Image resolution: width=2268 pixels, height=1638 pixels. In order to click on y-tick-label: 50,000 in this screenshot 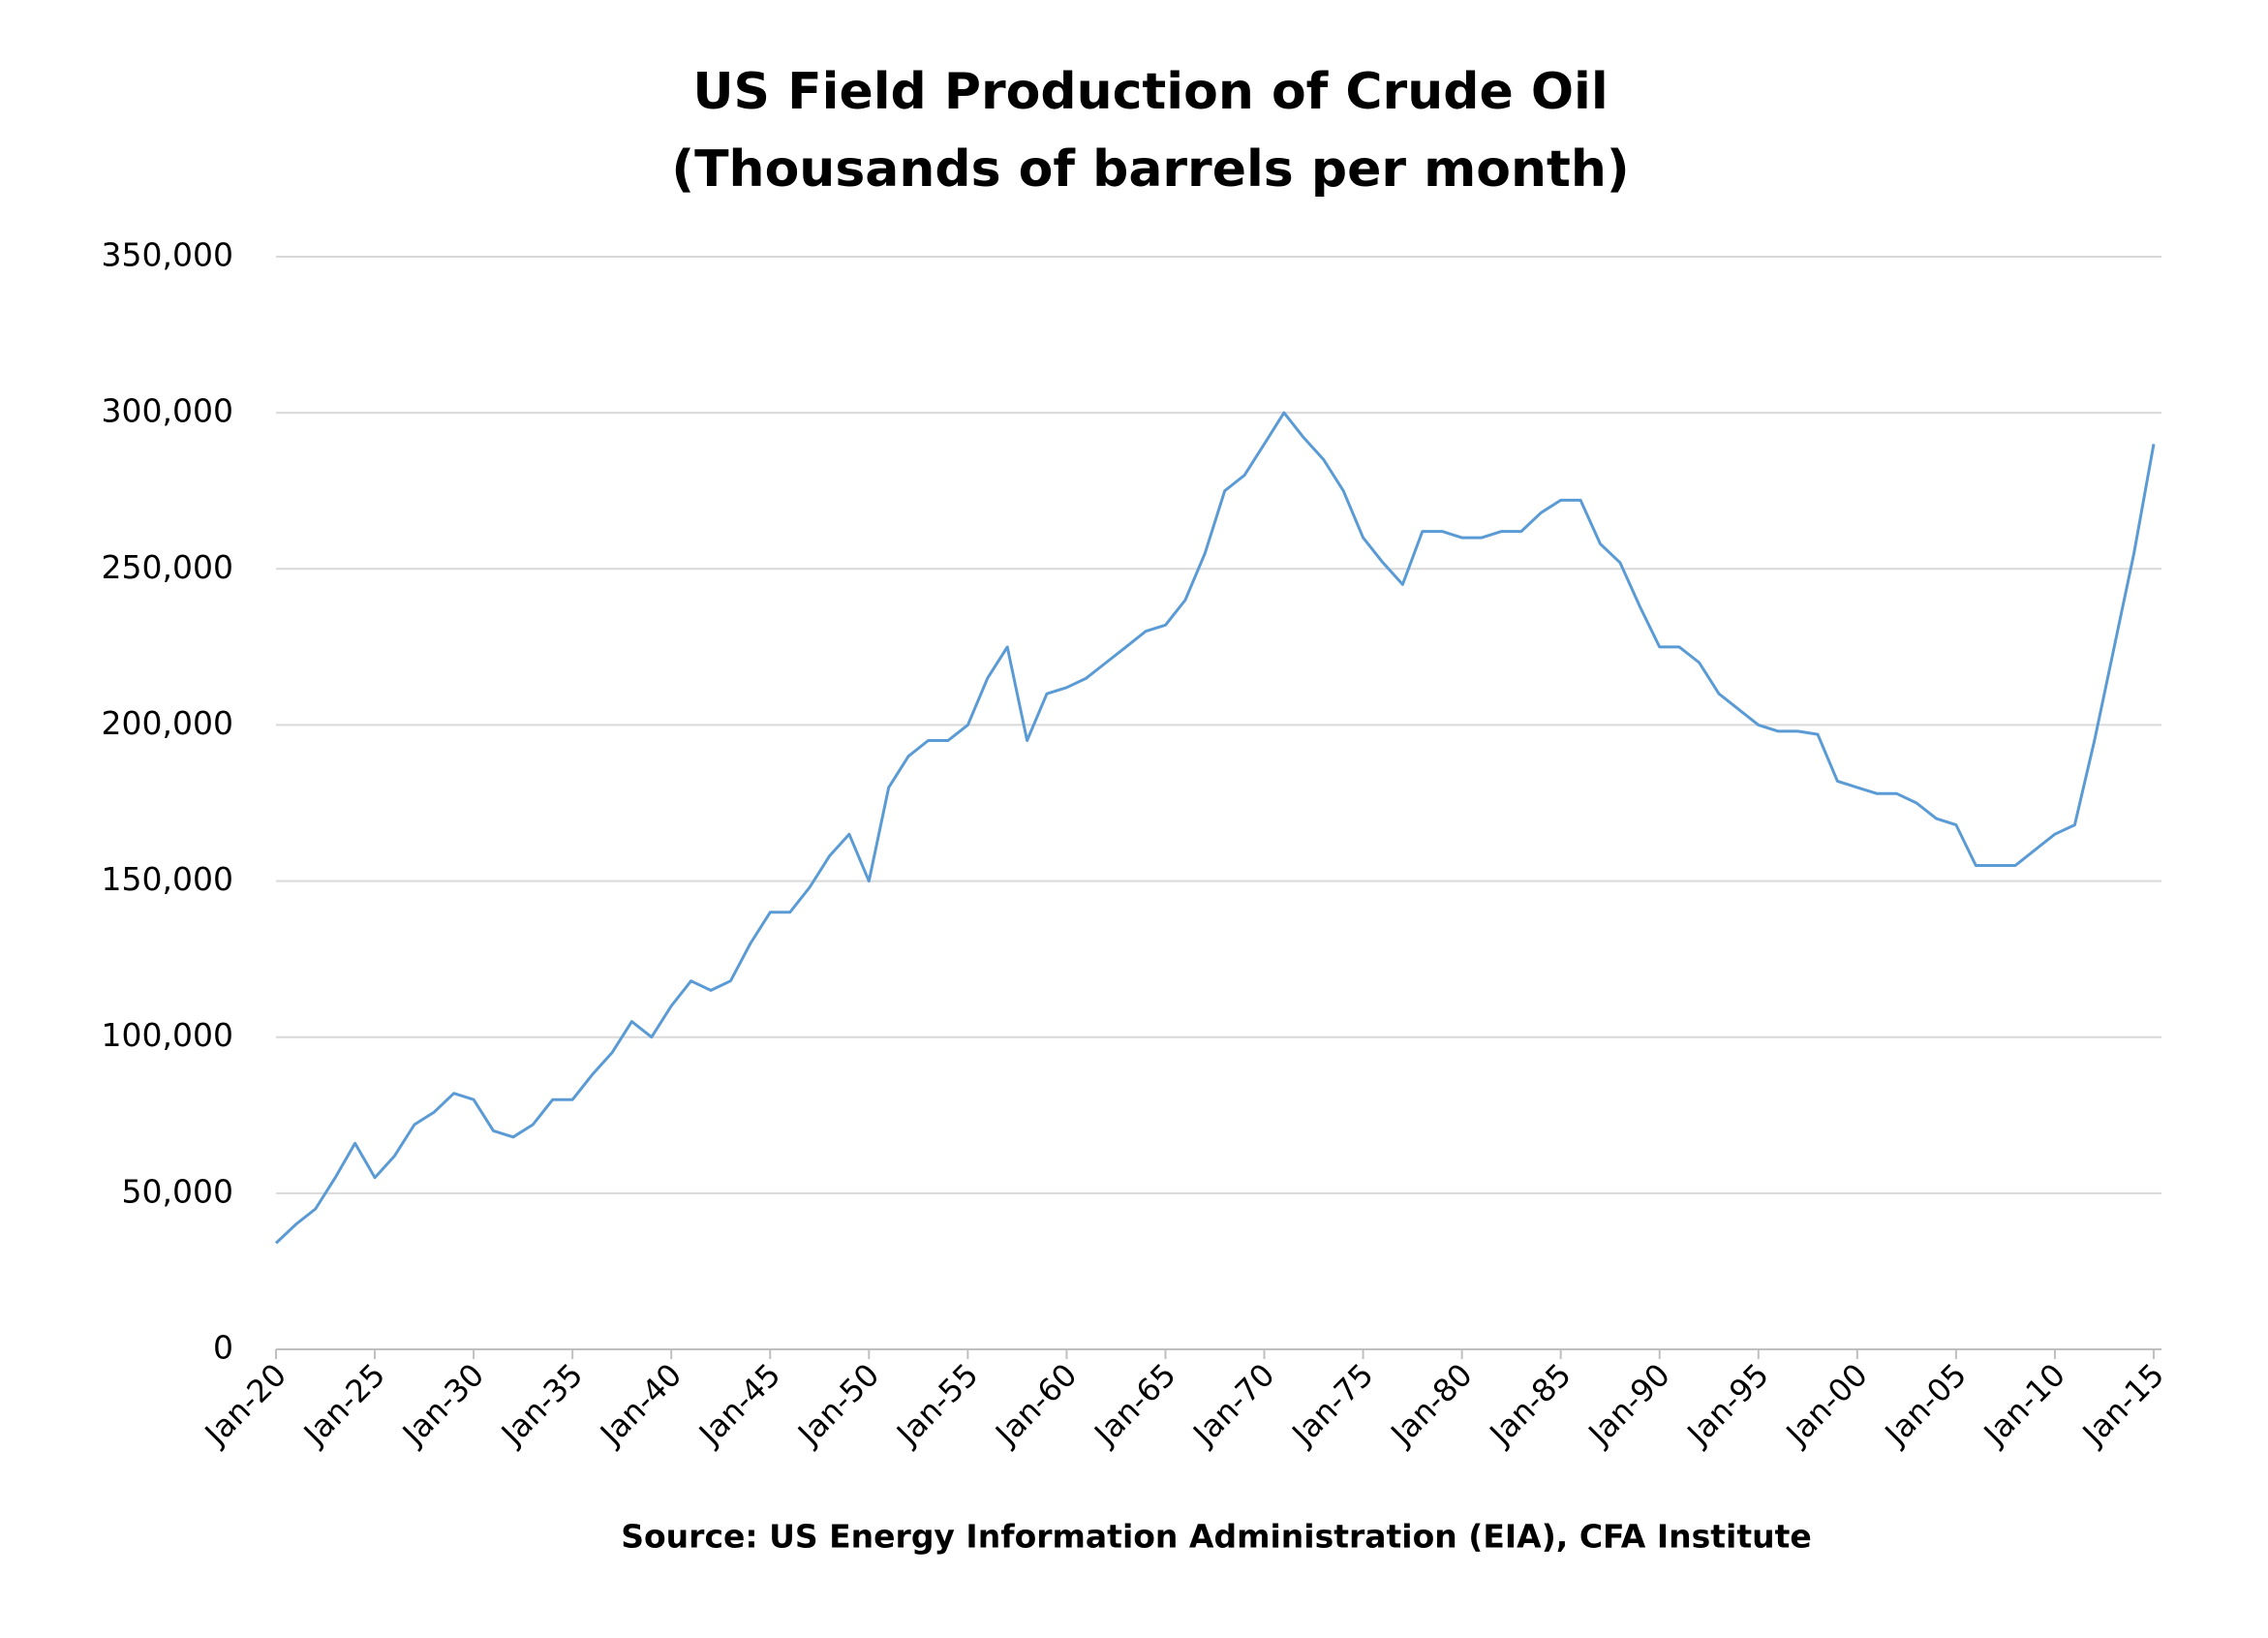, I will do `click(178, 1191)`.